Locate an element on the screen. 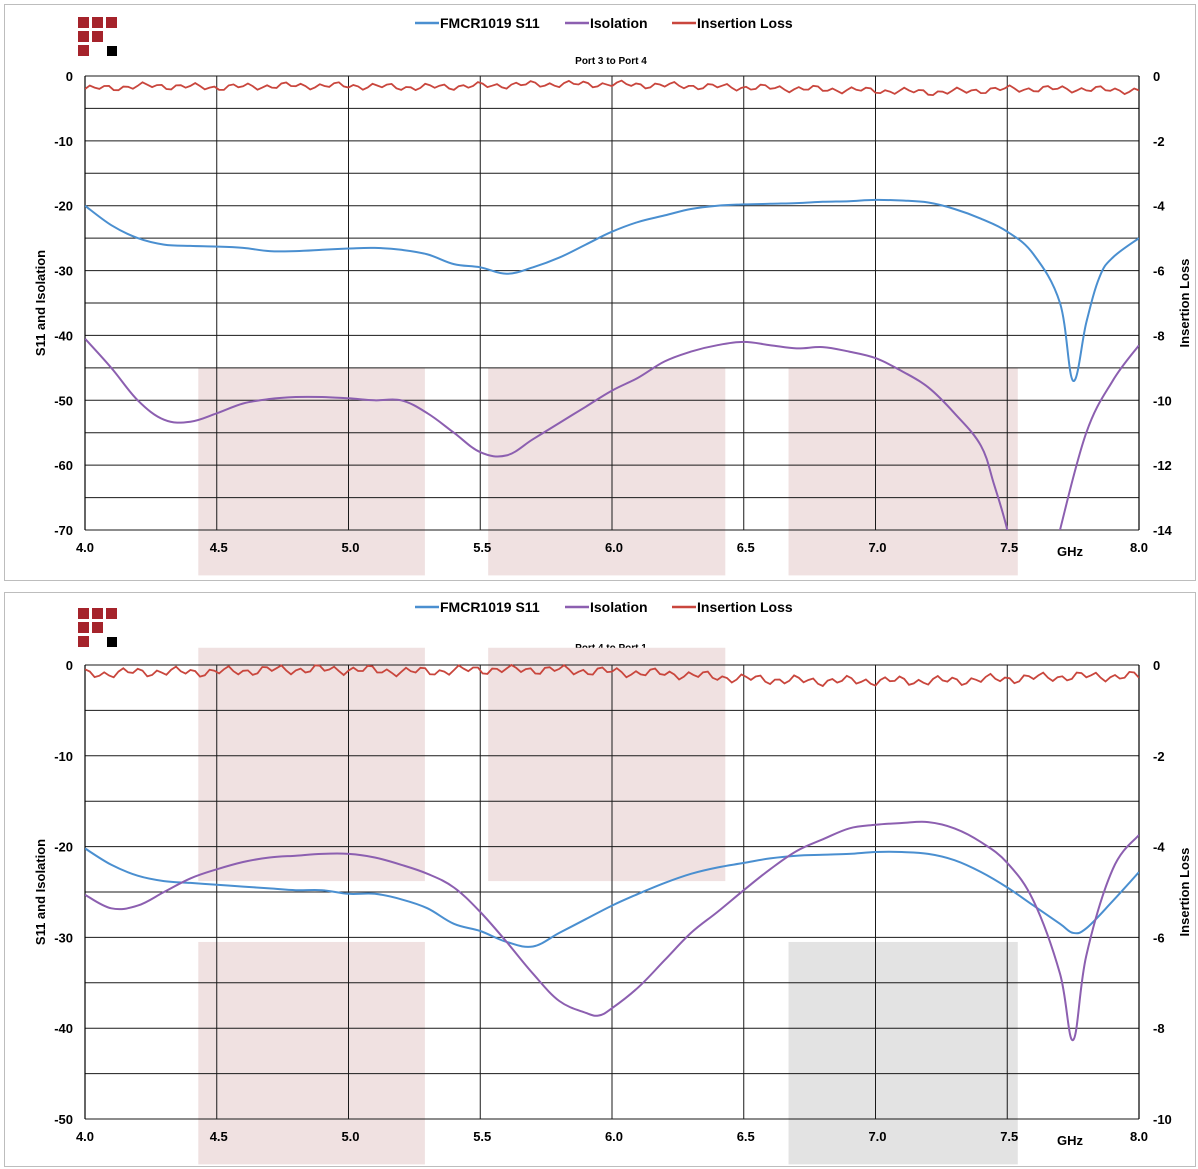 The width and height of the screenshot is (1198, 1169). y-left-tick-label: -60 is located at coordinates (63, 465).